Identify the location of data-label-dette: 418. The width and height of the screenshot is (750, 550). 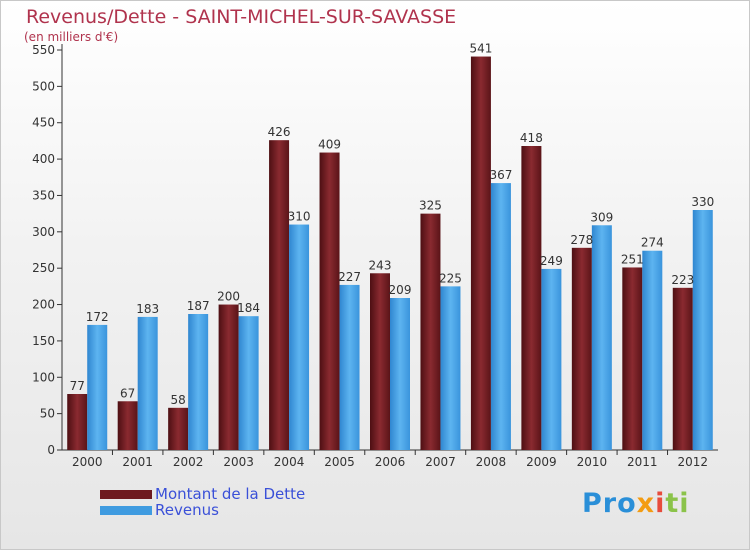
(531, 138).